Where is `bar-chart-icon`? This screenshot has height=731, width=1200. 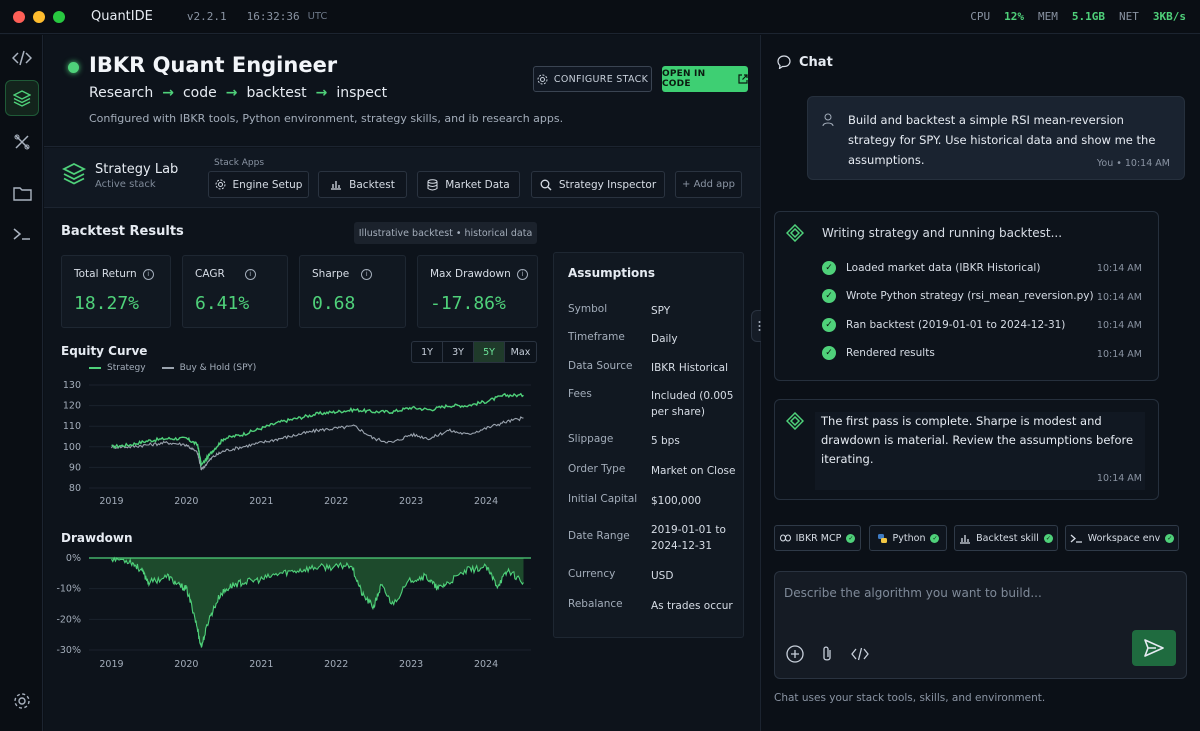 bar-chart-icon is located at coordinates (965, 539).